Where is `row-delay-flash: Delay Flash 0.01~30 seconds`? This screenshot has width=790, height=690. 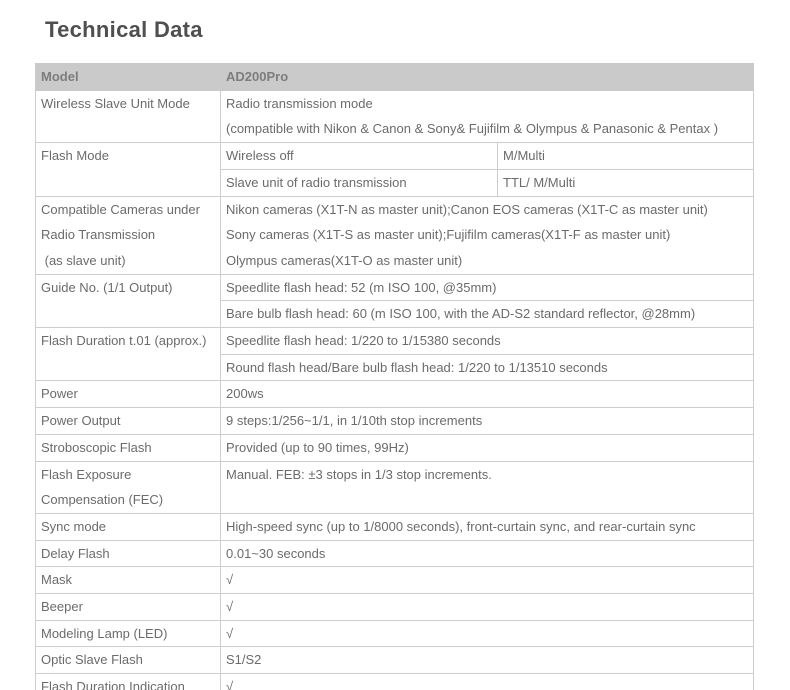 row-delay-flash: Delay Flash 0.01~30 seconds is located at coordinates (395, 553).